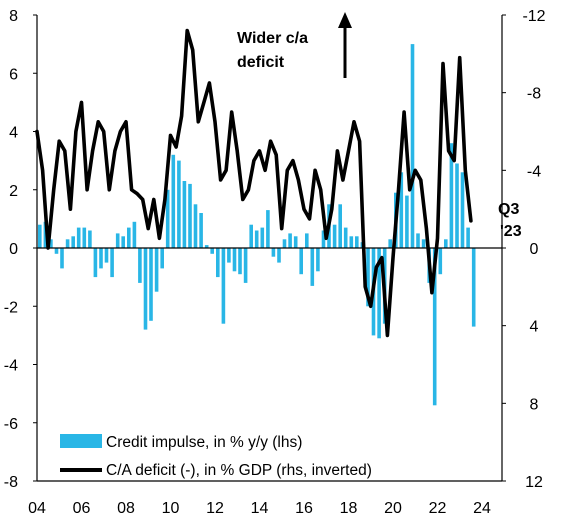  What do you see at coordinates (13, 249) in the screenshot?
I see `left-tick-label: 0` at bounding box center [13, 249].